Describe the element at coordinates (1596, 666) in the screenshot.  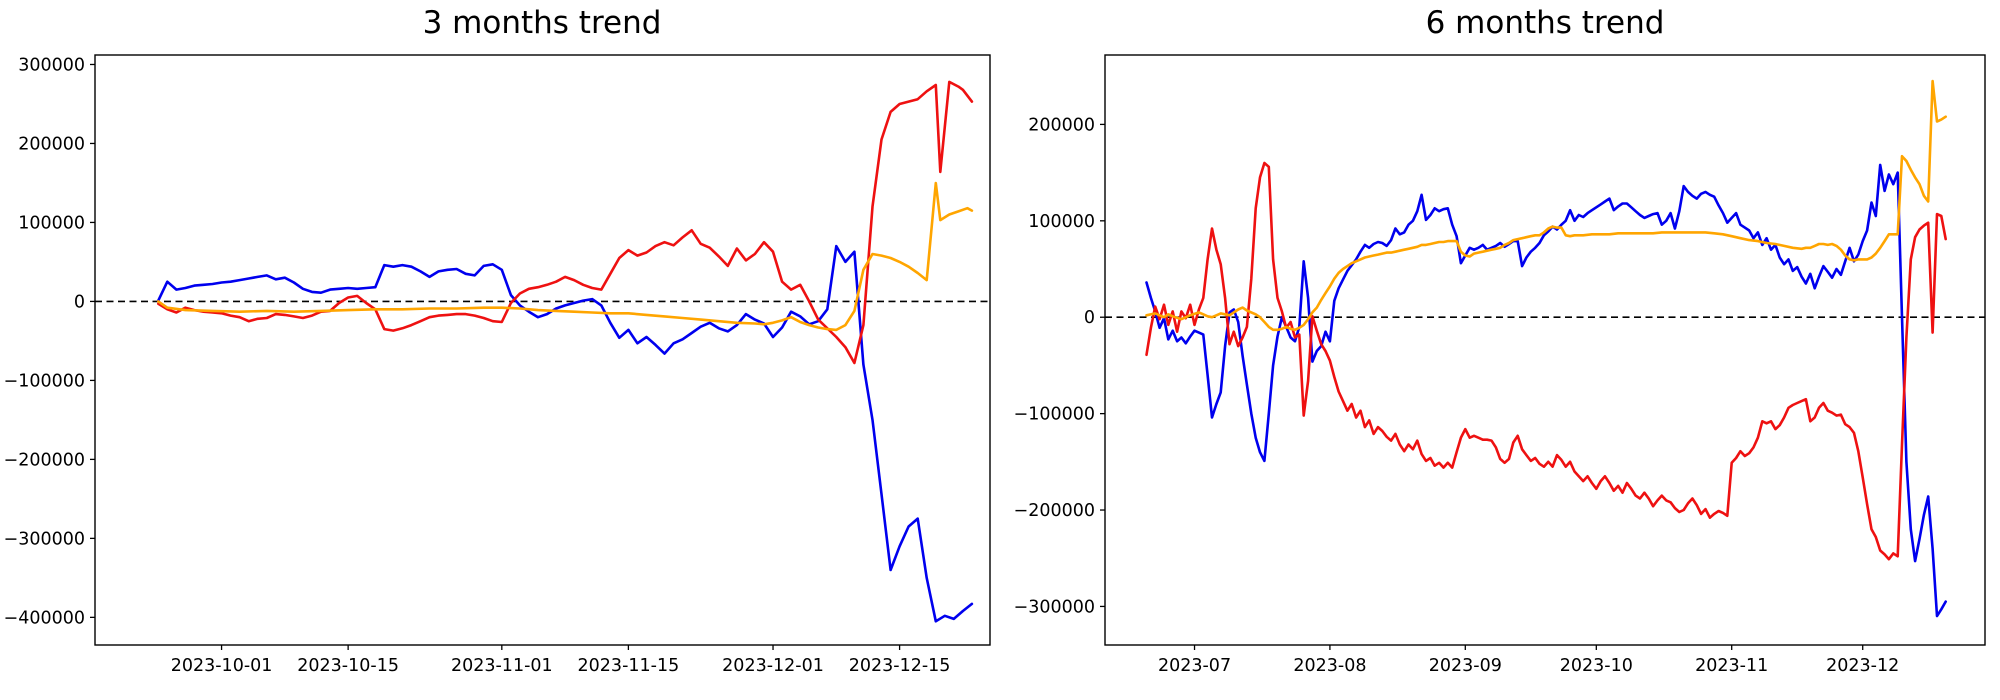
I see `x-tick-label: 2023-10` at that location.